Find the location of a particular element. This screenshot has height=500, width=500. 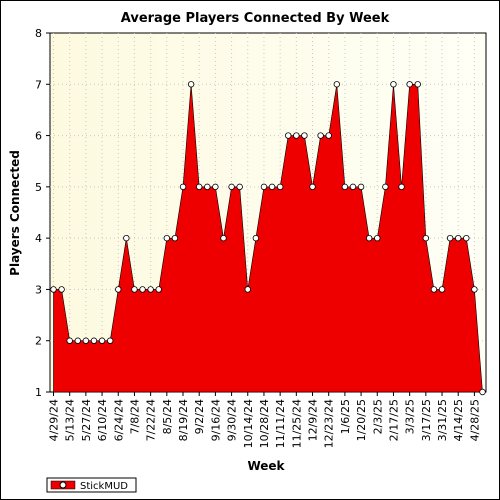

legend: StickMUD is located at coordinates (91, 485).